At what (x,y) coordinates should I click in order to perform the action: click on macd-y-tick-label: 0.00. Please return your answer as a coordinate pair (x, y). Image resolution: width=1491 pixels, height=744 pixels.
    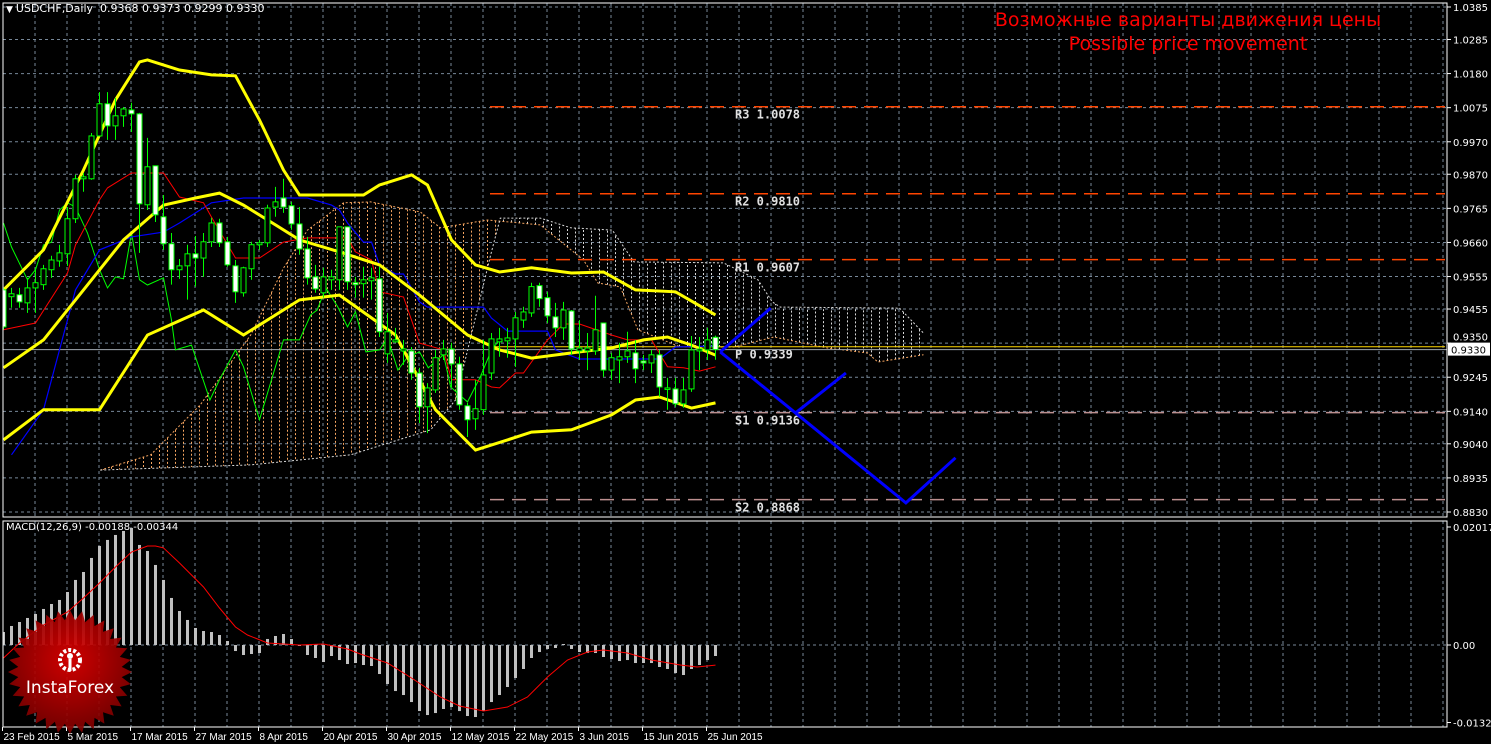
    Looking at the image, I should click on (1464, 646).